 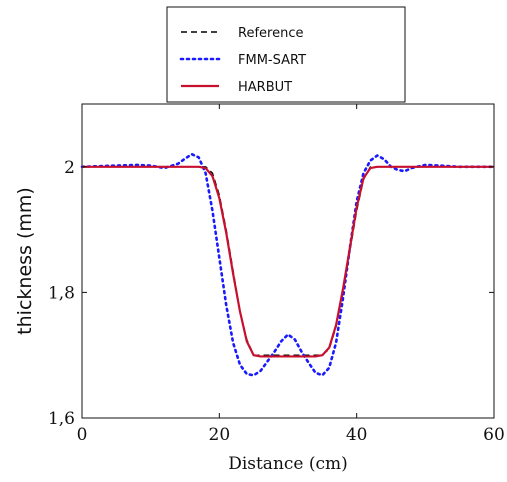 What do you see at coordinates (61, 293) in the screenshot?
I see `y-tick-label: 1,8` at bounding box center [61, 293].